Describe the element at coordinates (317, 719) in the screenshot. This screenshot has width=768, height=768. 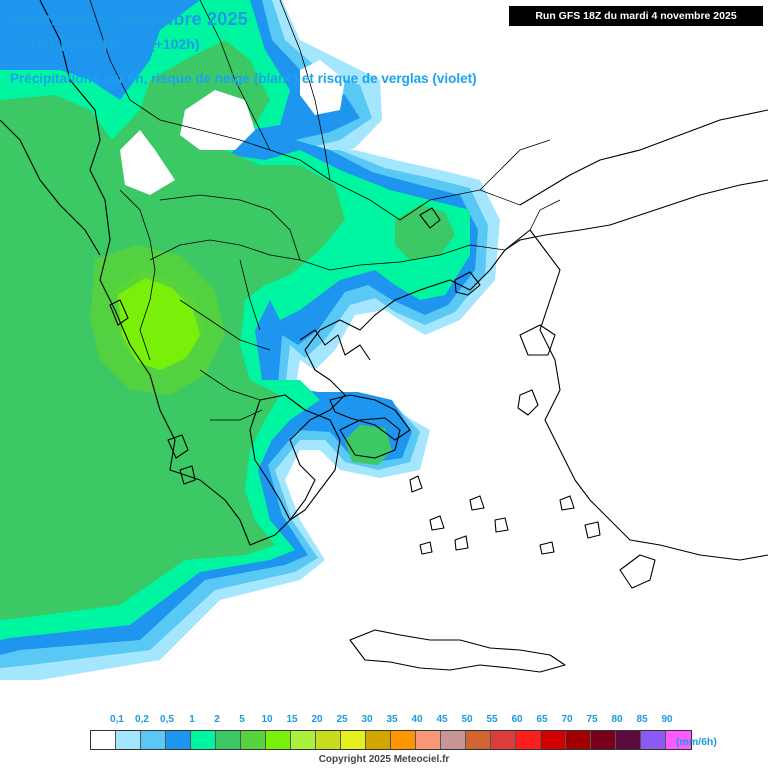
I see `legend-threshold-label: 20` at that location.